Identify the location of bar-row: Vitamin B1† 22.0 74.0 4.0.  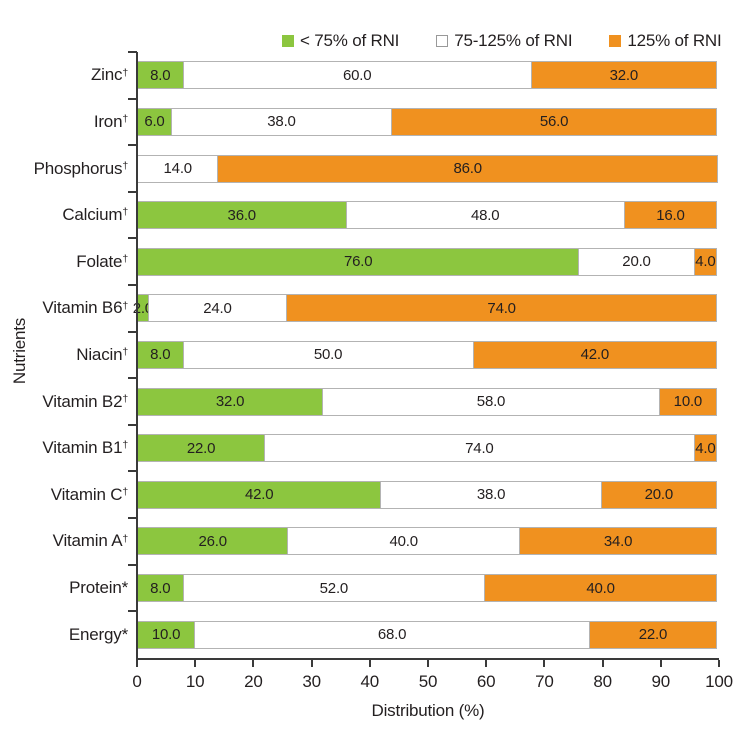
(359, 447).